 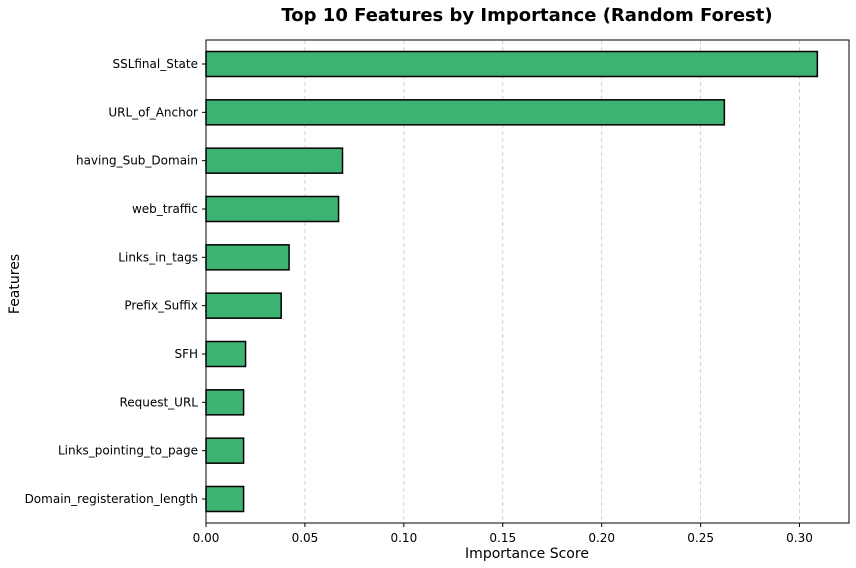 I want to click on y-axis-label: Features, so click(x=15, y=284).